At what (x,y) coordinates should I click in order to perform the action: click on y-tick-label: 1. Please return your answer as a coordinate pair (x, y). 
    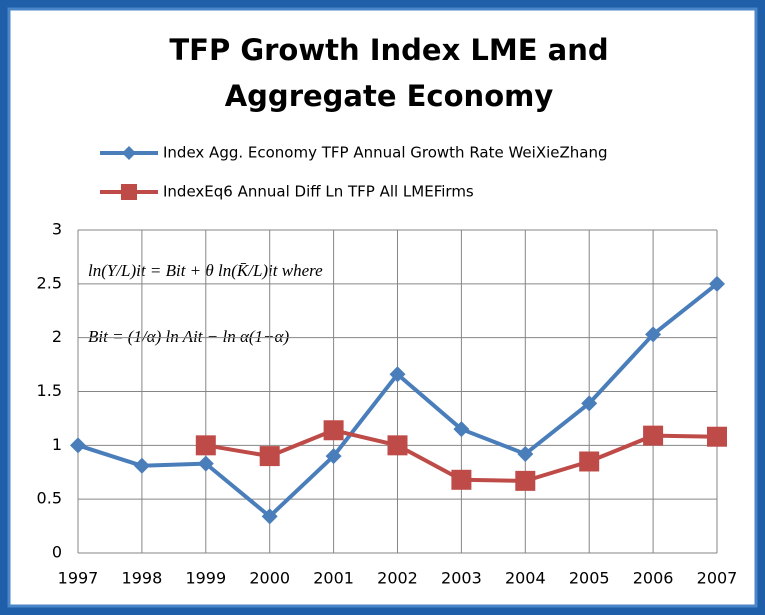
    Looking at the image, I should click on (57, 444).